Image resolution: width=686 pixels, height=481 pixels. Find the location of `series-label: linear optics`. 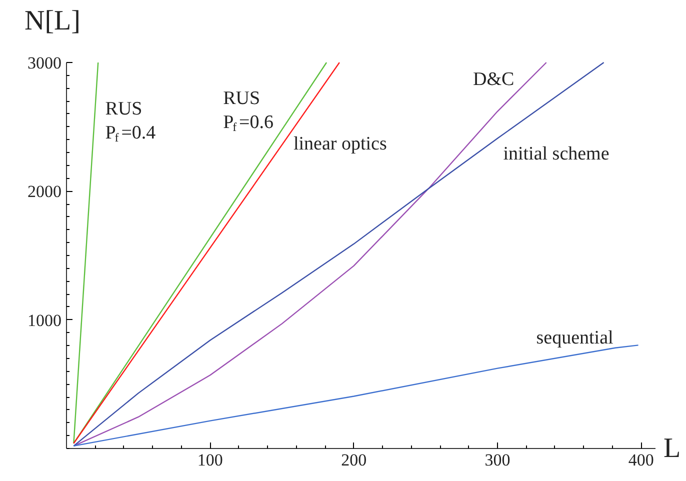

series-label: linear optics is located at coordinates (340, 143).